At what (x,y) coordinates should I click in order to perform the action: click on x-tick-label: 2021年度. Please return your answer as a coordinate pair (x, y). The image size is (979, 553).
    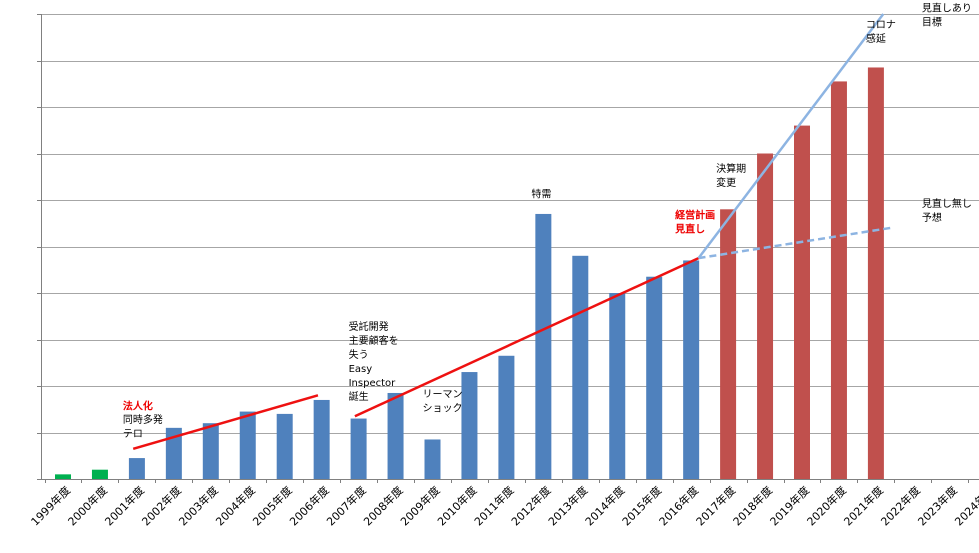
    Looking at the image, I should click on (863, 505).